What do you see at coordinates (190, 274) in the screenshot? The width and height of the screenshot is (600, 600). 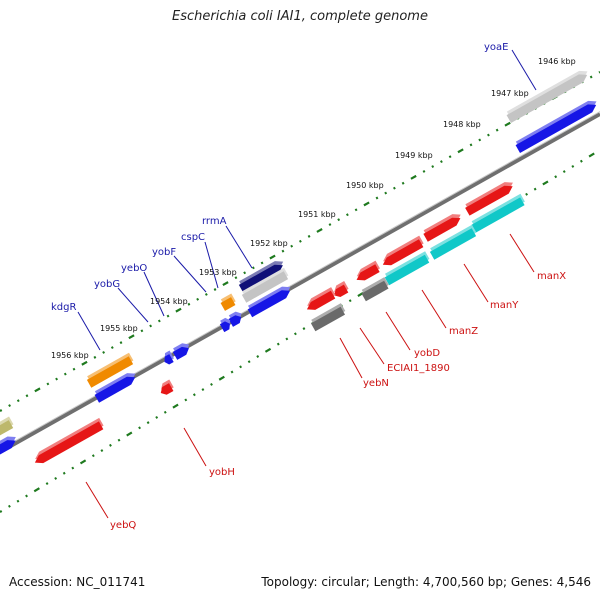 I see `connector-yobF` at bounding box center [190, 274].